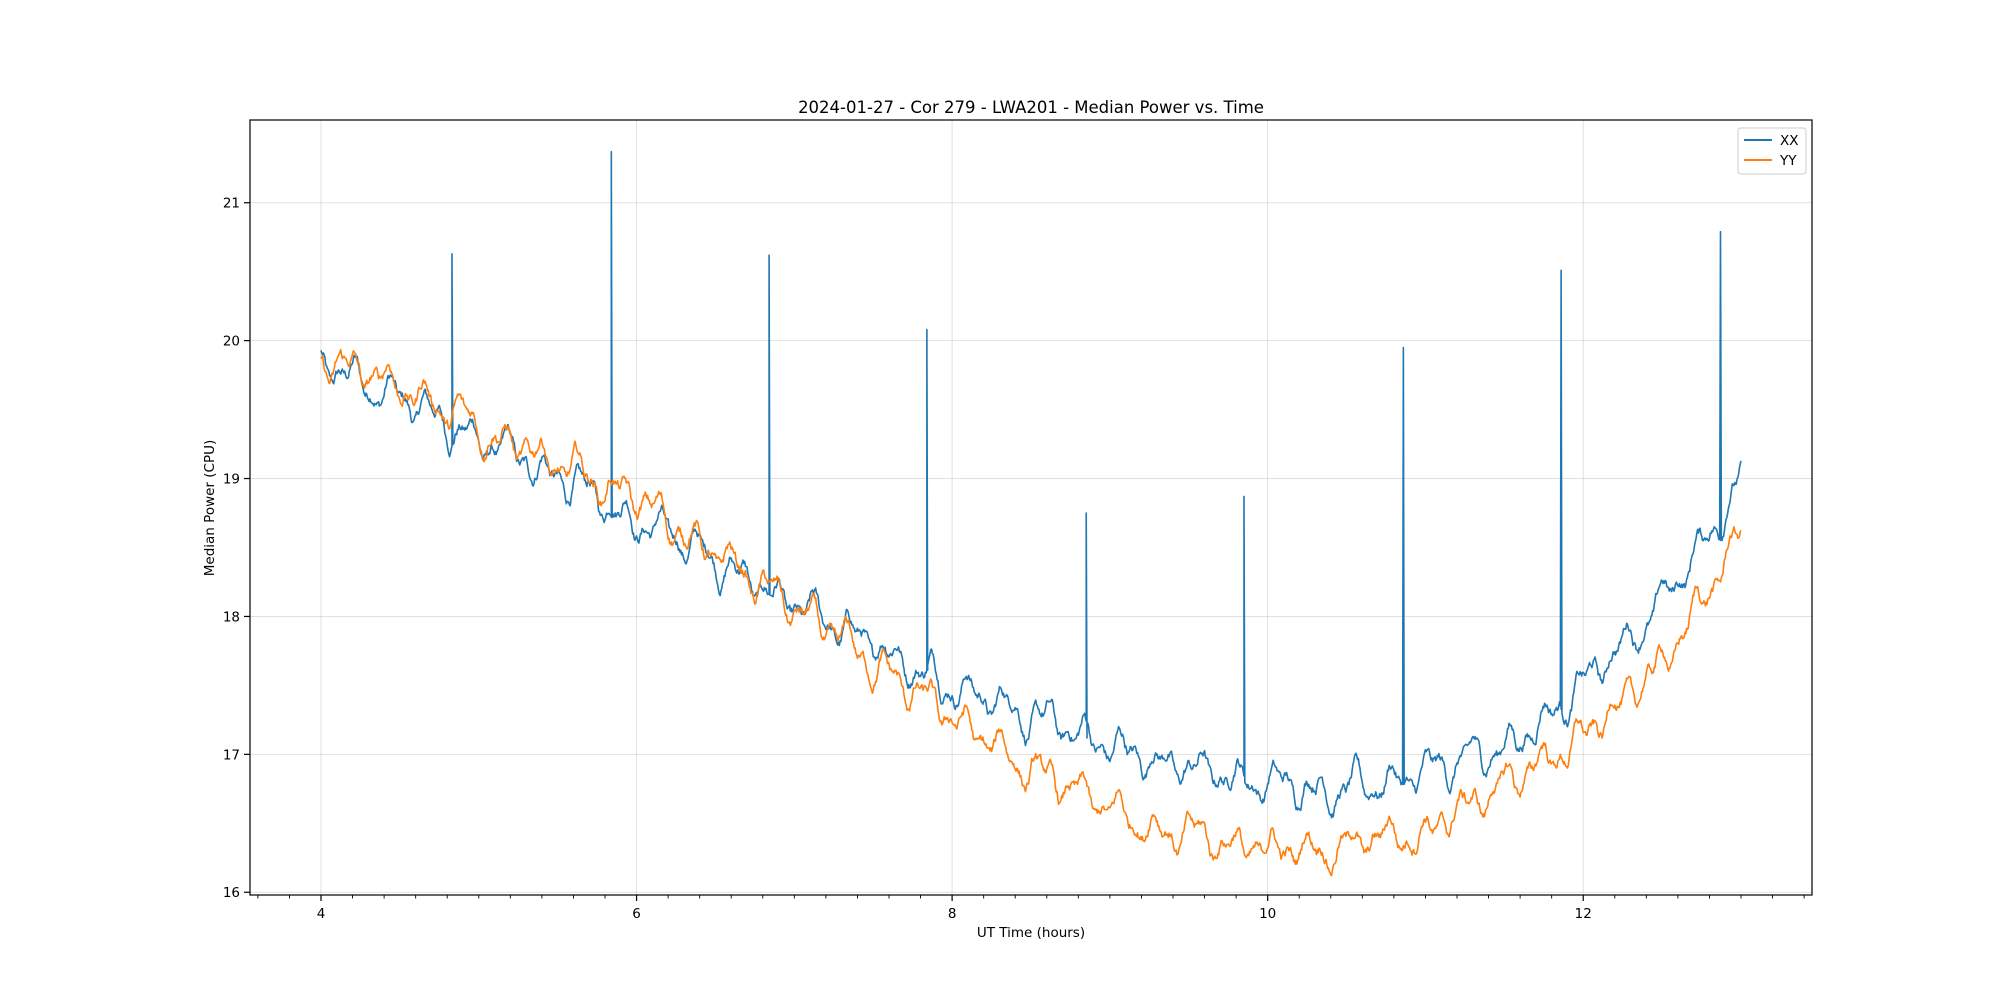 This screenshot has height=1004, width=2000. What do you see at coordinates (1789, 141) in the screenshot?
I see `legend-label-xx: XX` at bounding box center [1789, 141].